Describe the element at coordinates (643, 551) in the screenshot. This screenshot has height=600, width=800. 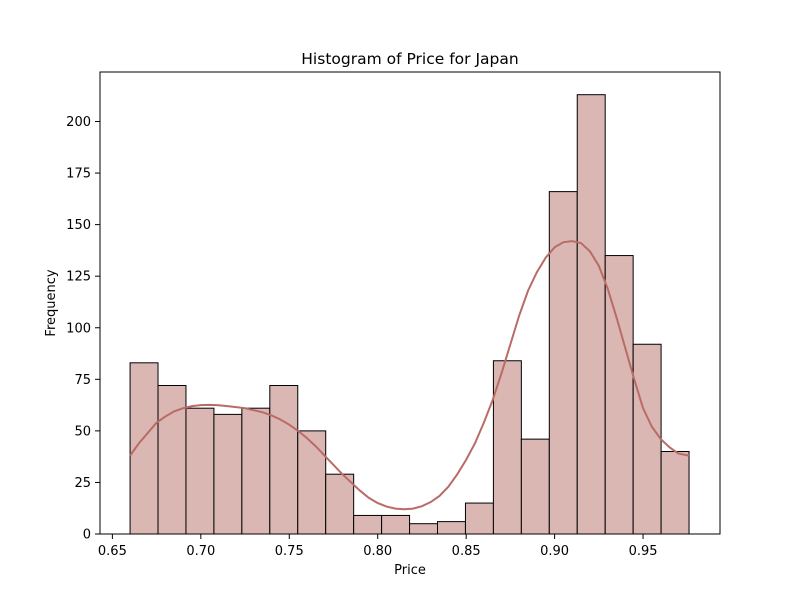
I see `x-tick-label: 0.95` at that location.